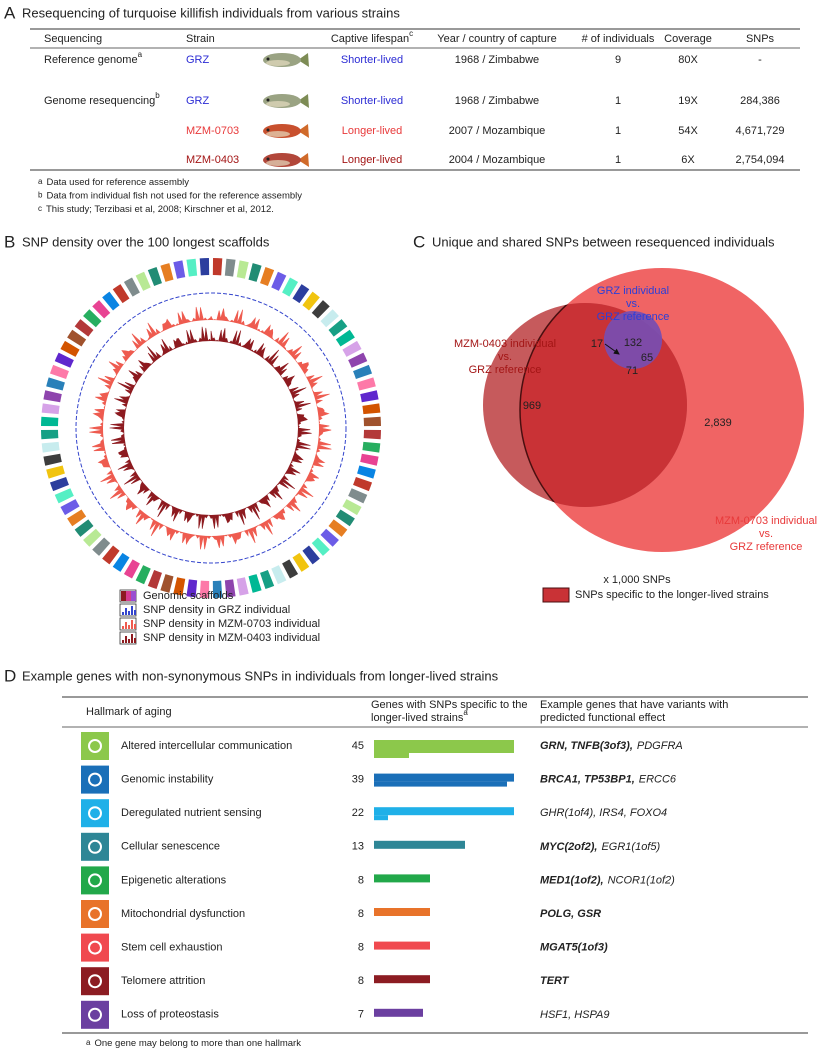 Image resolution: width=818 pixels, height=1050 pixels. Describe the element at coordinates (597, 344) in the screenshot. I see `venn-count: 17` at that location.